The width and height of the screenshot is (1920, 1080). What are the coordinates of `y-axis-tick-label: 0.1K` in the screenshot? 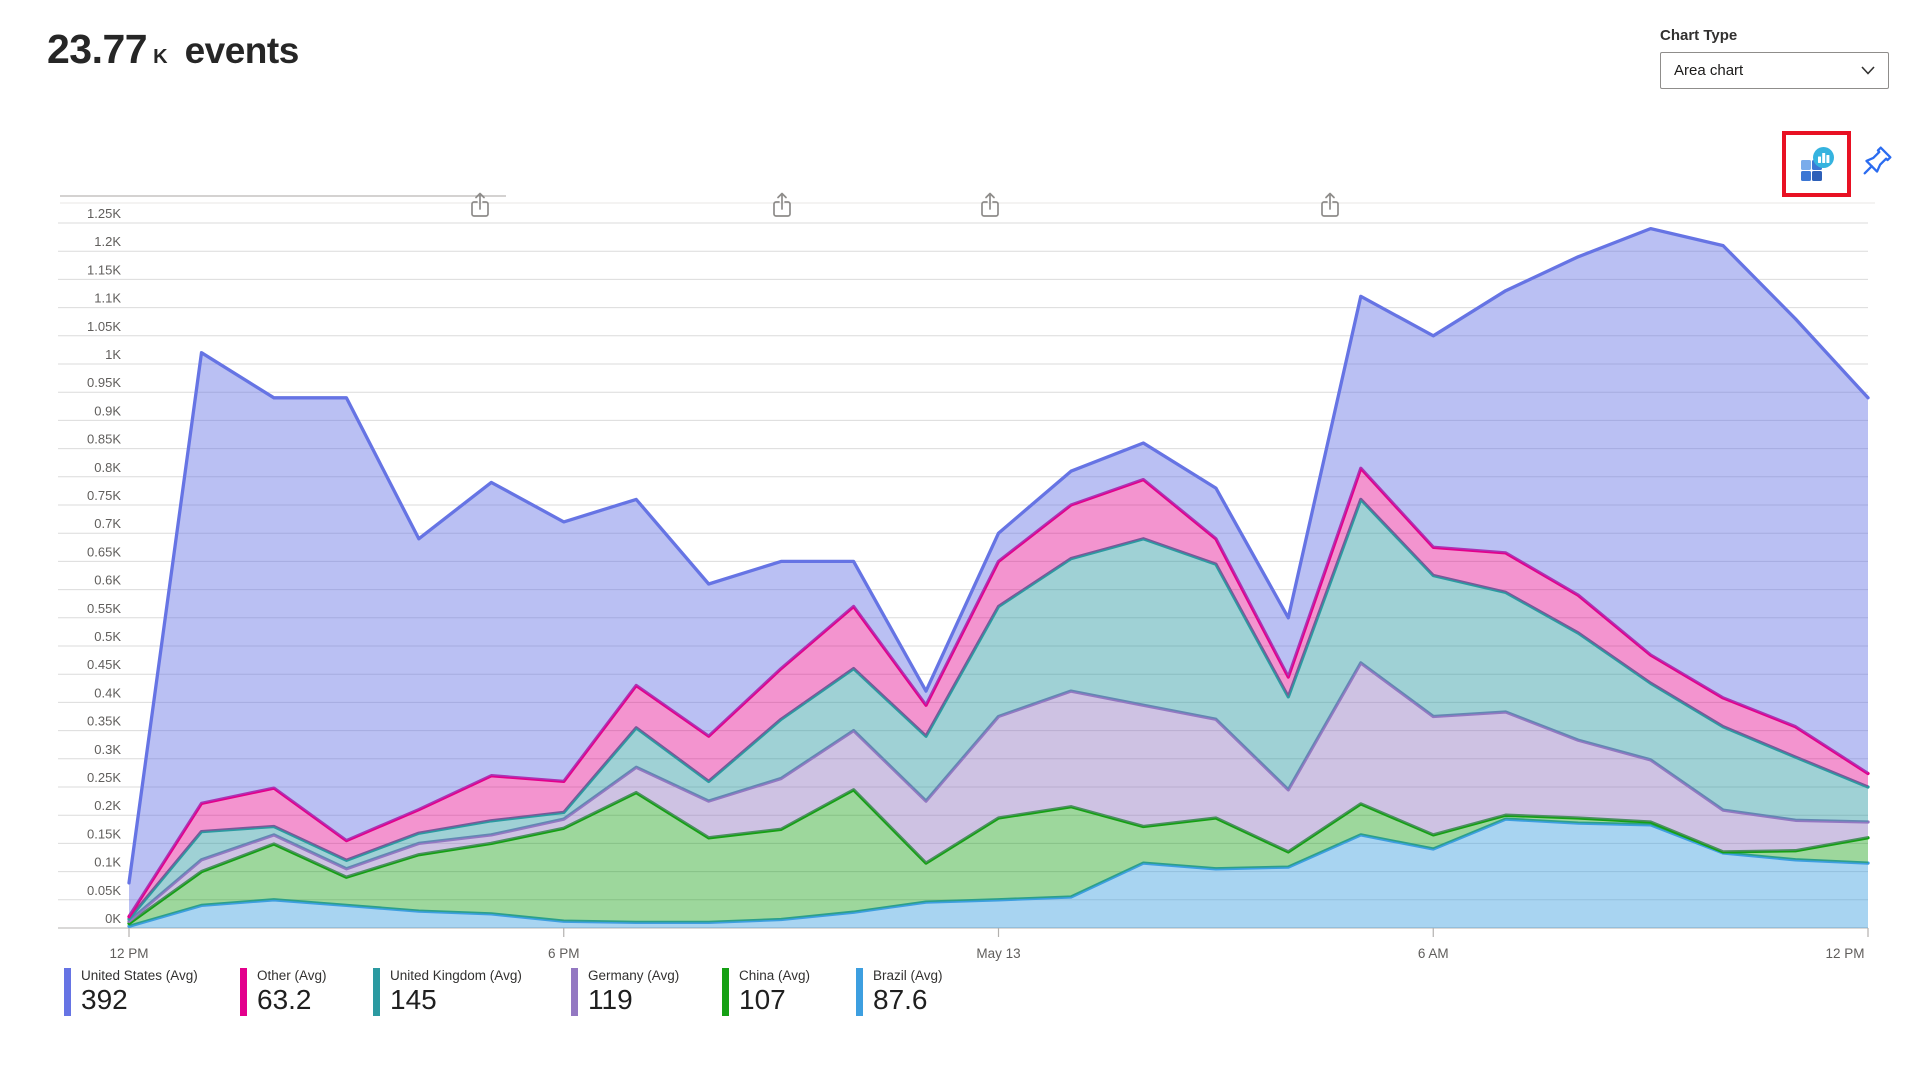 It's located at (107, 862).